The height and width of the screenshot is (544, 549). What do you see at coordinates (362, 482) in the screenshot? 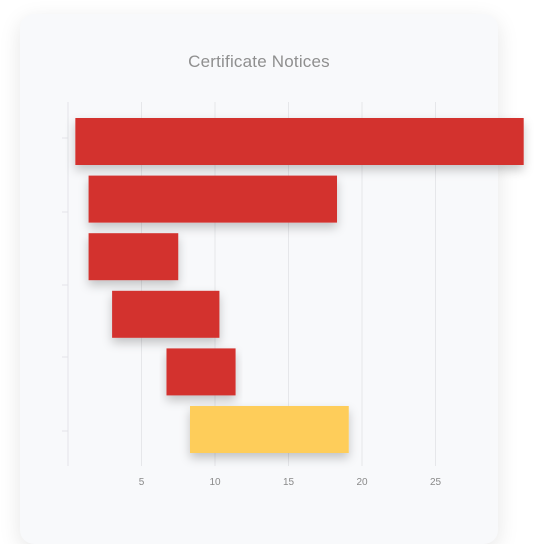
I see `x-tick-label: 20` at bounding box center [362, 482].